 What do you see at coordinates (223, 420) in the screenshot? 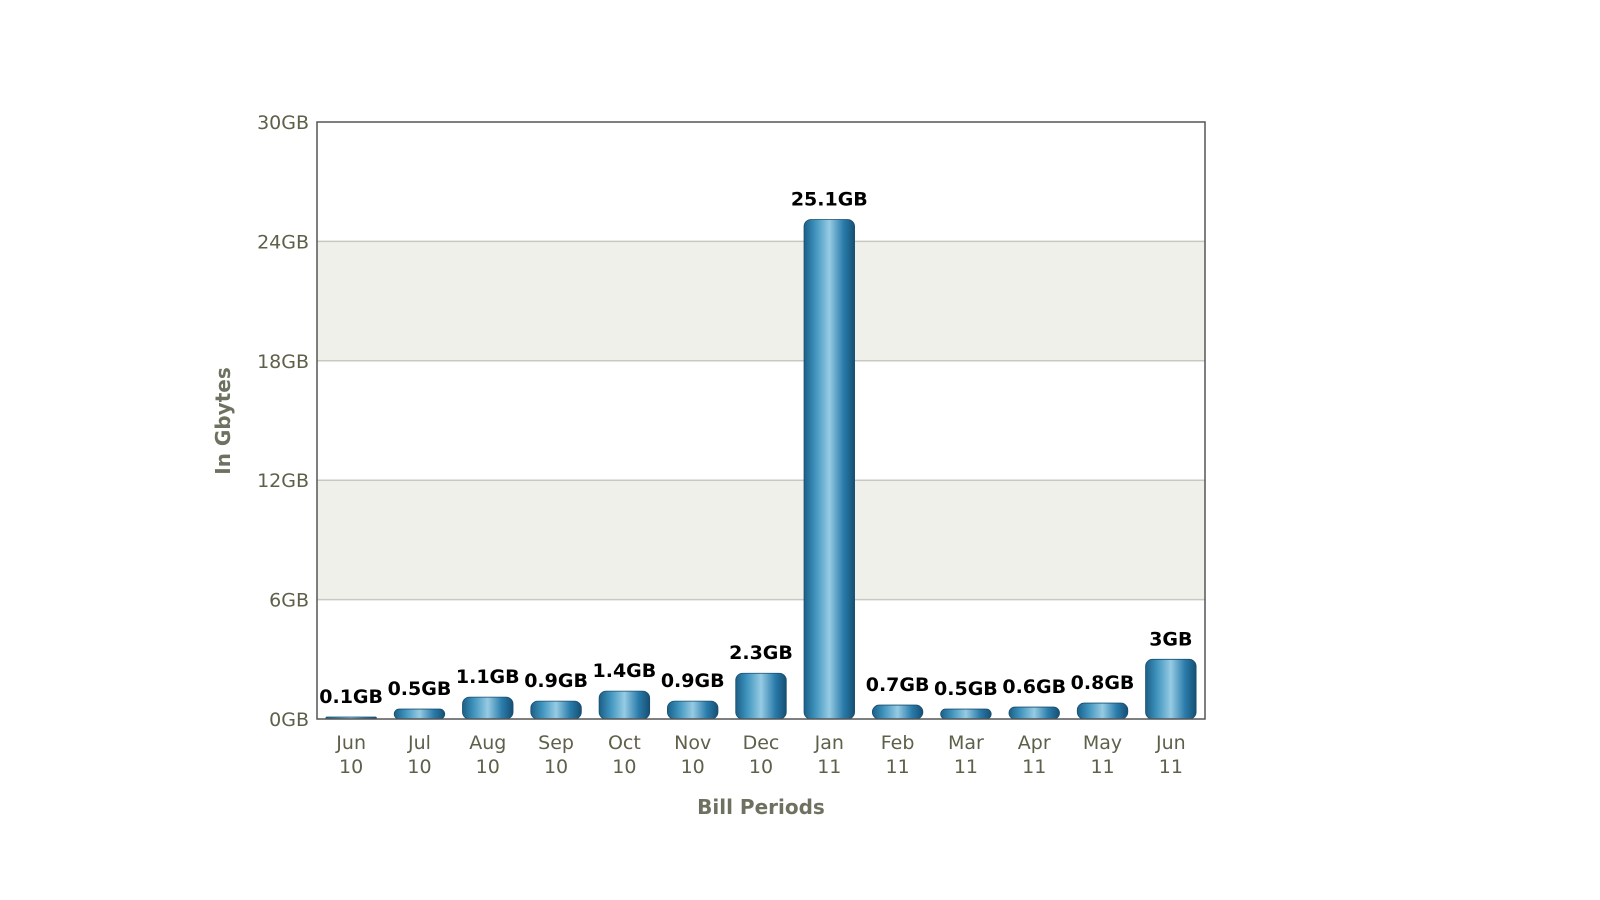
I see `y-axis-title: In Gbytes` at bounding box center [223, 420].